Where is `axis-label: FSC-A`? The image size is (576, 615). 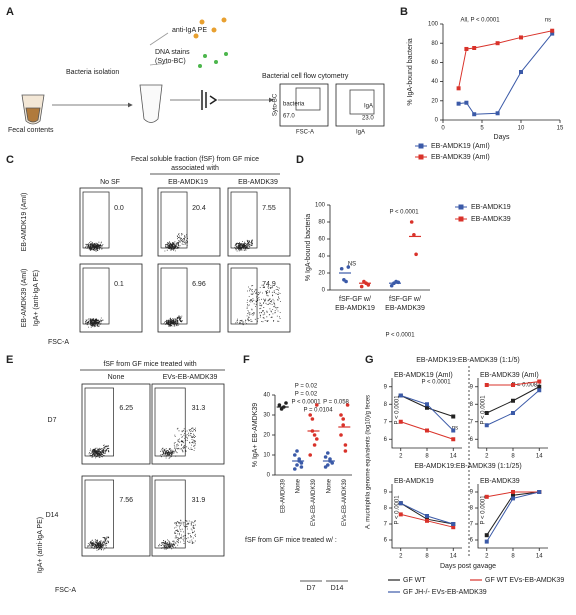 axis-label: FSC-A is located at coordinates (65, 590).